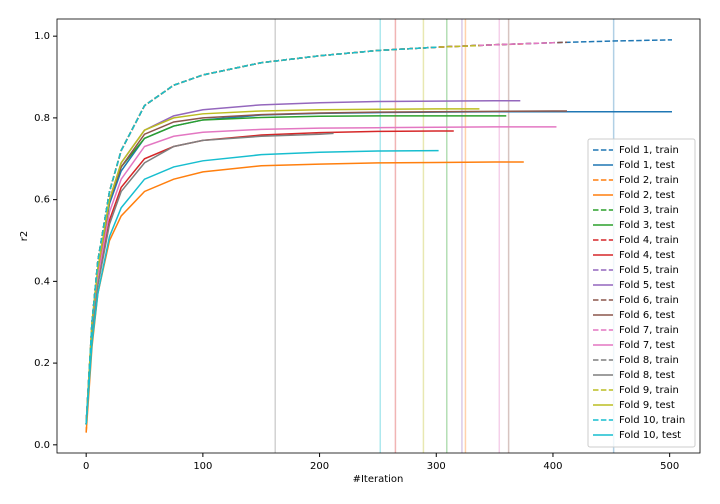 This screenshot has width=720, height=504. Describe the element at coordinates (647, 345) in the screenshot. I see `legend-label: Fold 7, test` at that location.